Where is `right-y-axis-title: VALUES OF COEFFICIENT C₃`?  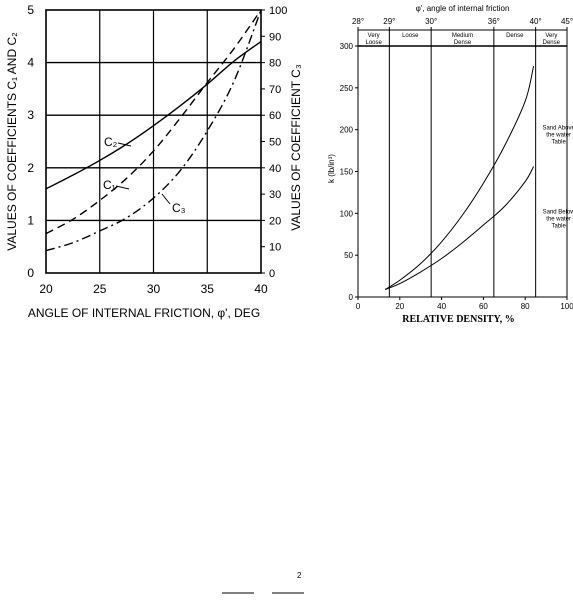 right-y-axis-title: VALUES OF COEFFICIENT C₃ is located at coordinates (296, 147).